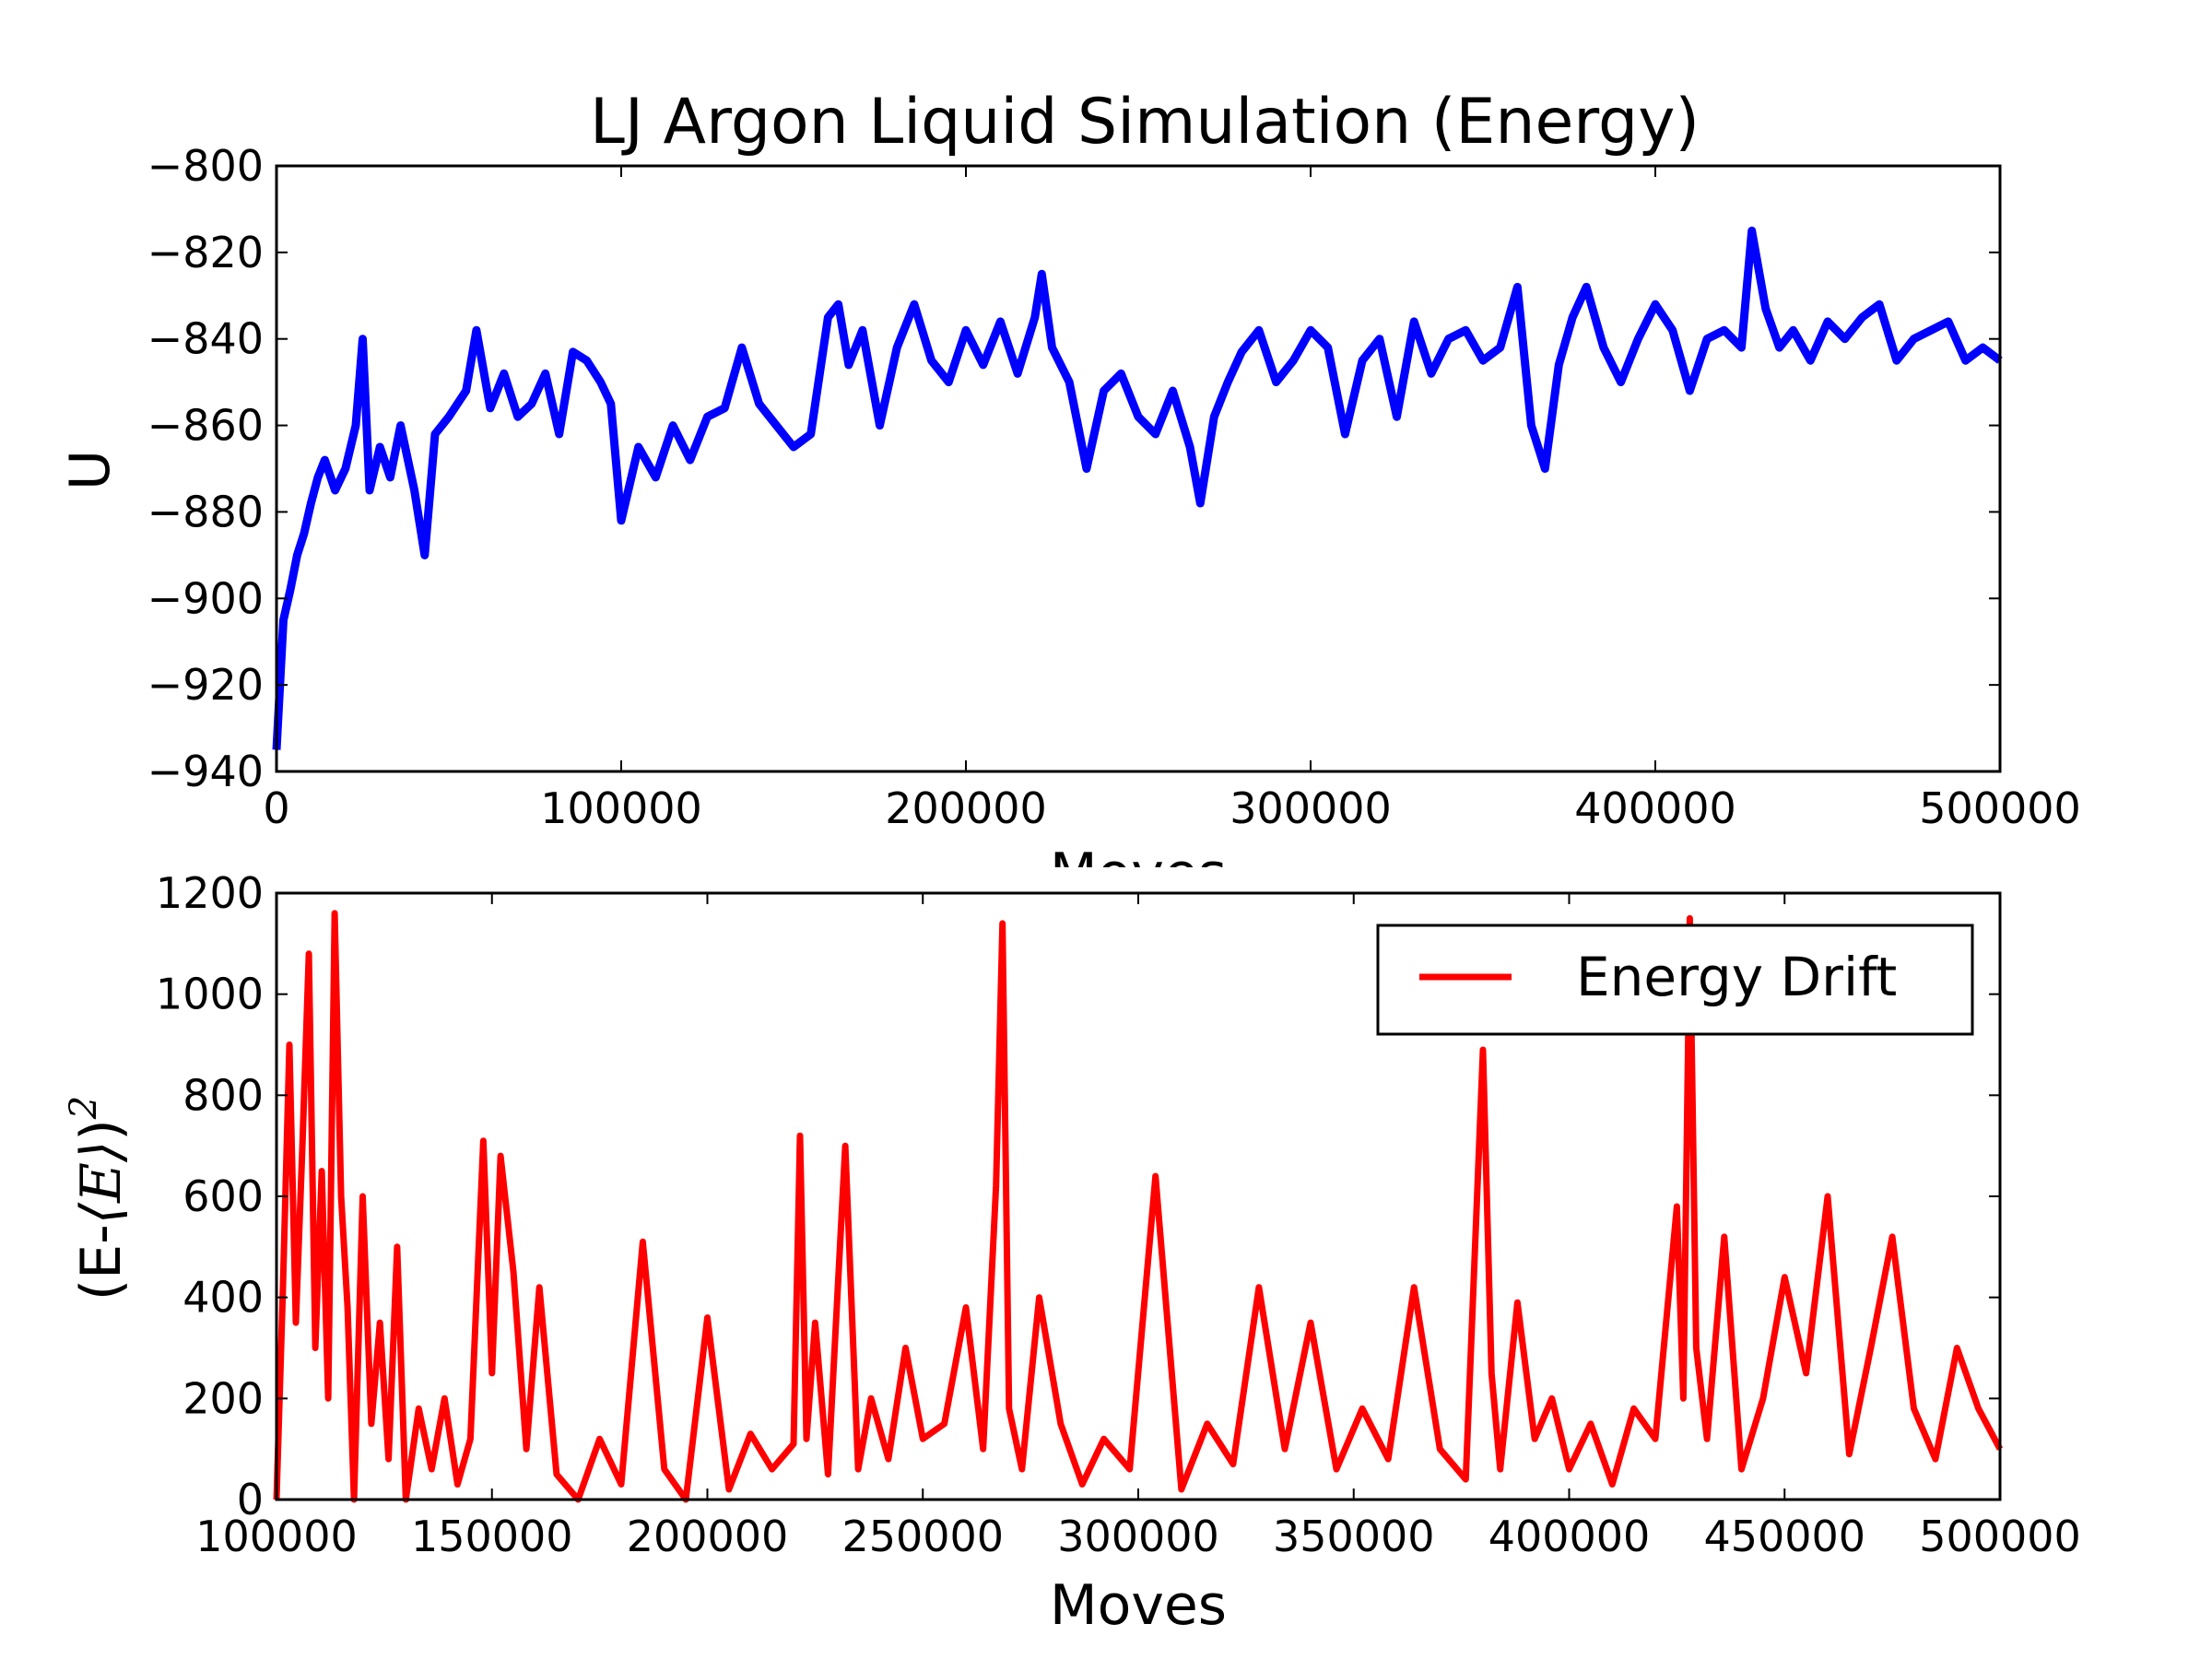 This screenshot has width=2212, height=1659. I want to click on energy-y-tick-label: −920, so click(205, 685).